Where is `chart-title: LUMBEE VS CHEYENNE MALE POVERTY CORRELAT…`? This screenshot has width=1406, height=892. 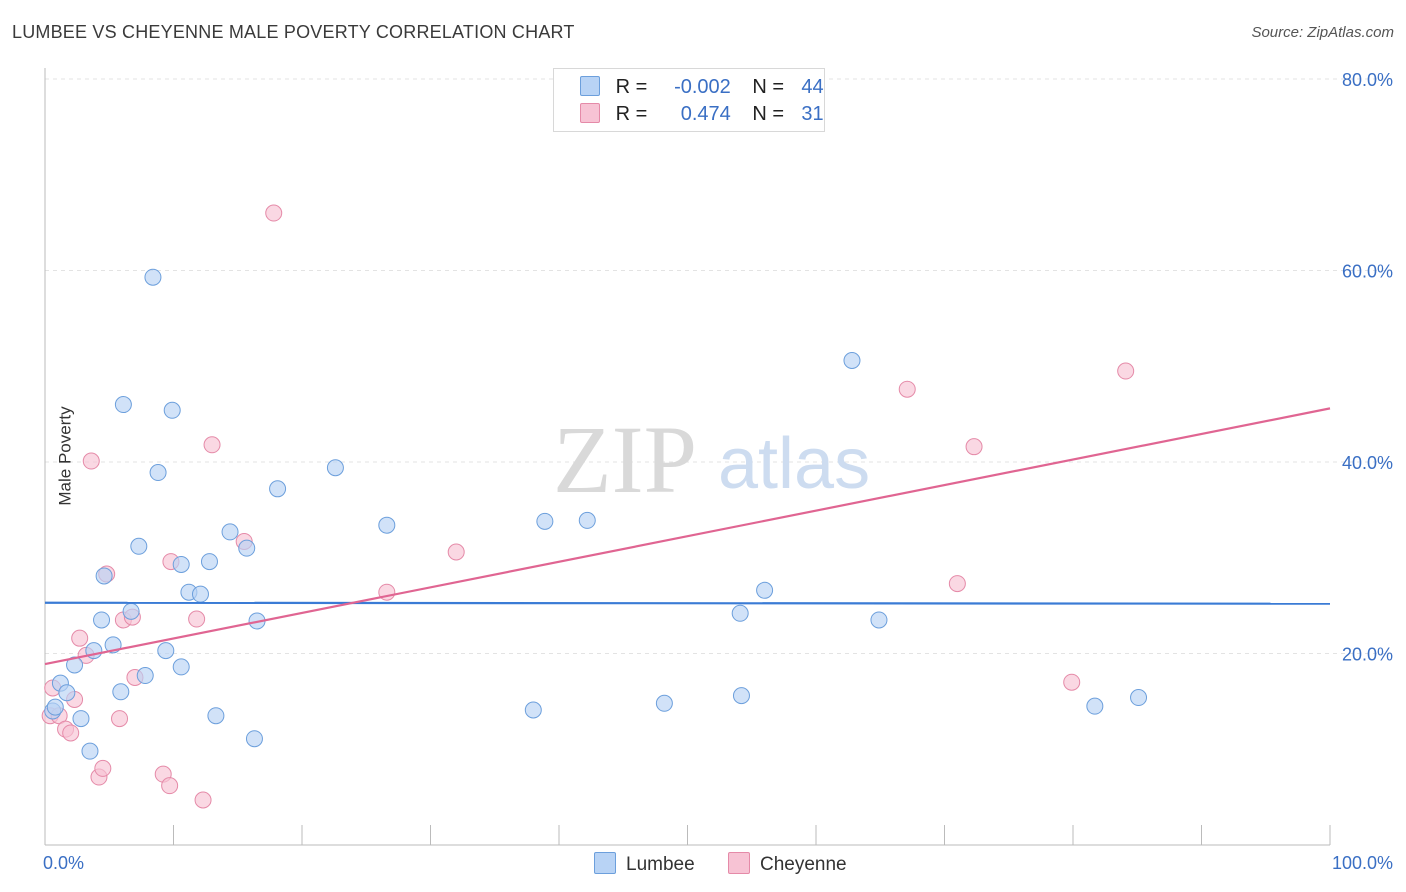
chart-title: LUMBEE VS CHEYENNE MALE POVERTY CORRELAT… is located at coordinates (293, 32).